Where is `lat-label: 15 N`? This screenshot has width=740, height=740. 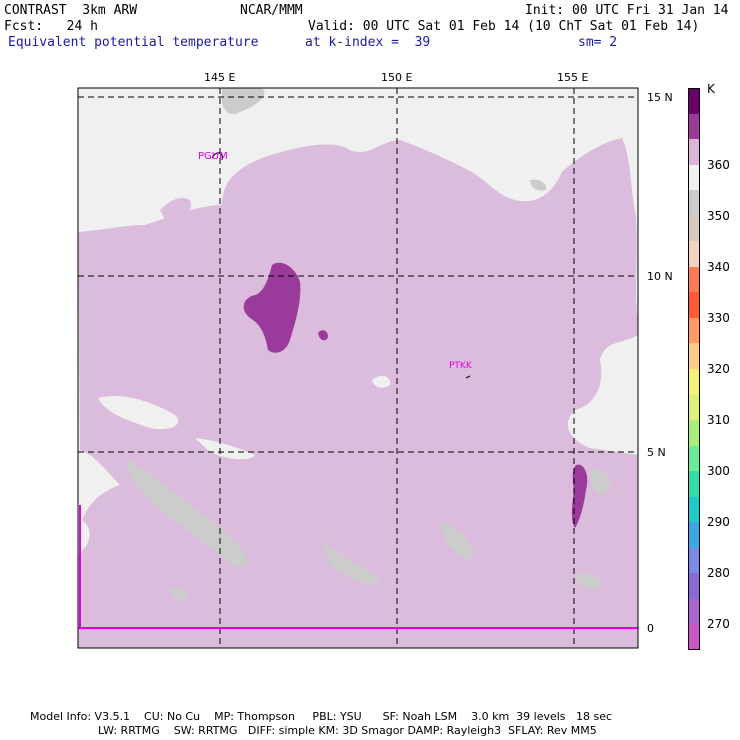 lat-label: 15 N is located at coordinates (660, 97).